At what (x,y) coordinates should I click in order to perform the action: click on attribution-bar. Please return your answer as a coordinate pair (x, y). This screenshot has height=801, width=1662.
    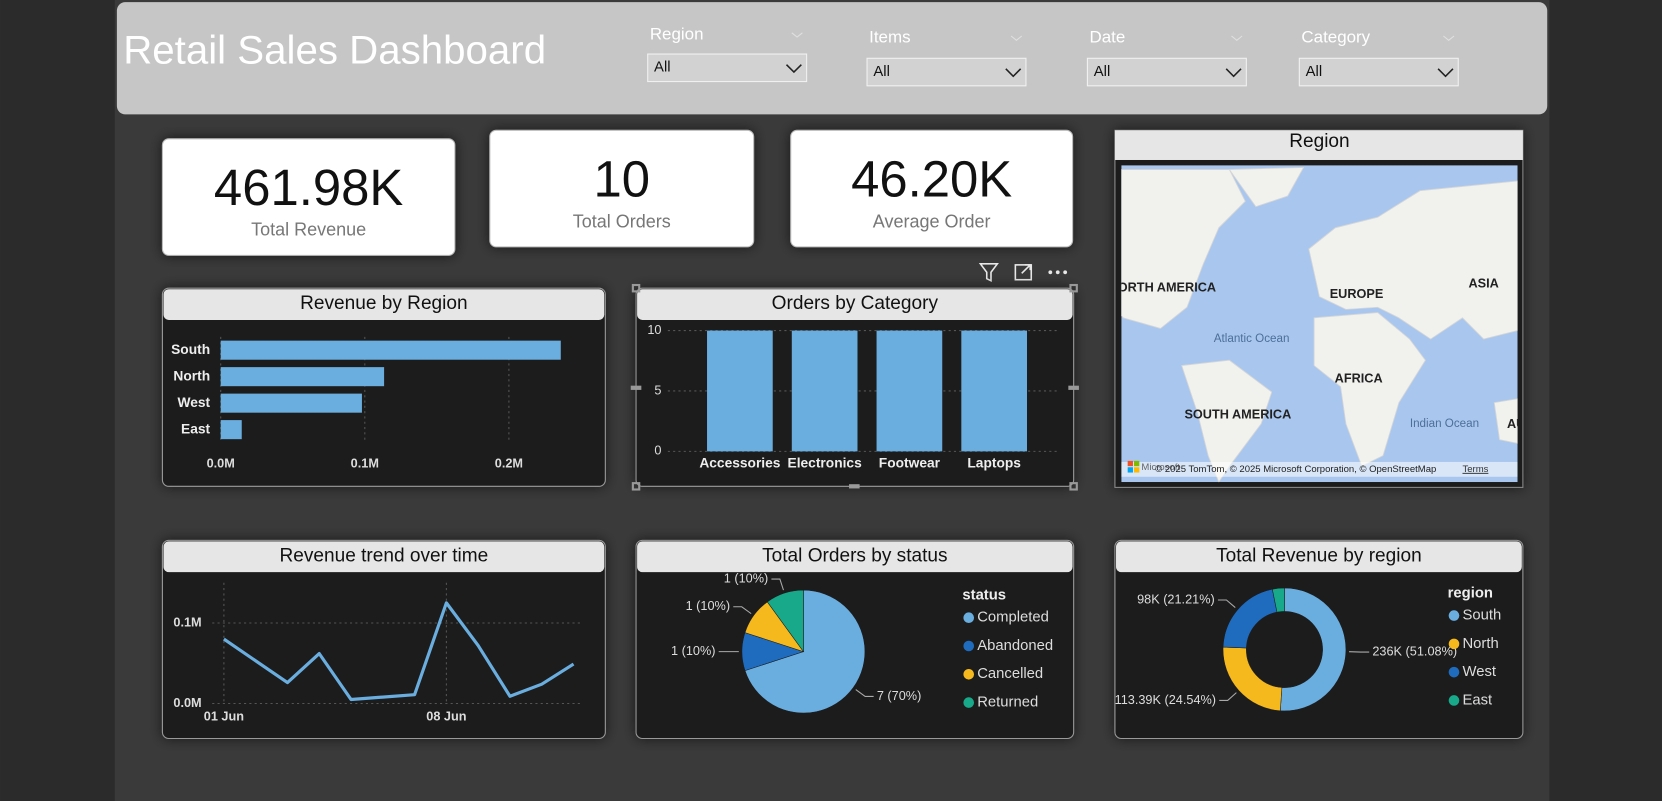
    Looking at the image, I should click on (1319, 469).